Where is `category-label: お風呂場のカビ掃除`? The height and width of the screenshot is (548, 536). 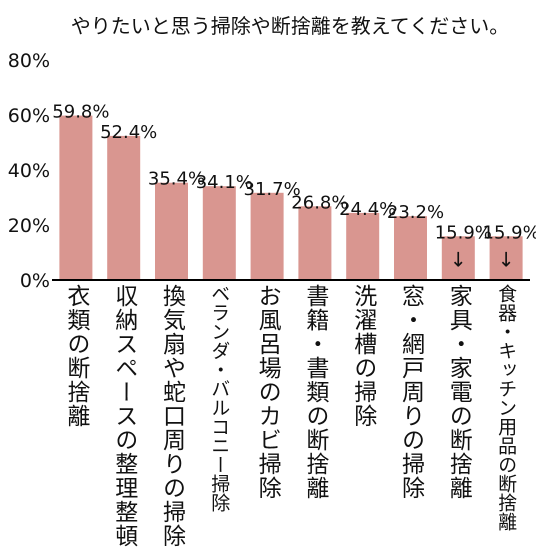 category-label: お風呂場のカビ掃除 is located at coordinates (267, 392).